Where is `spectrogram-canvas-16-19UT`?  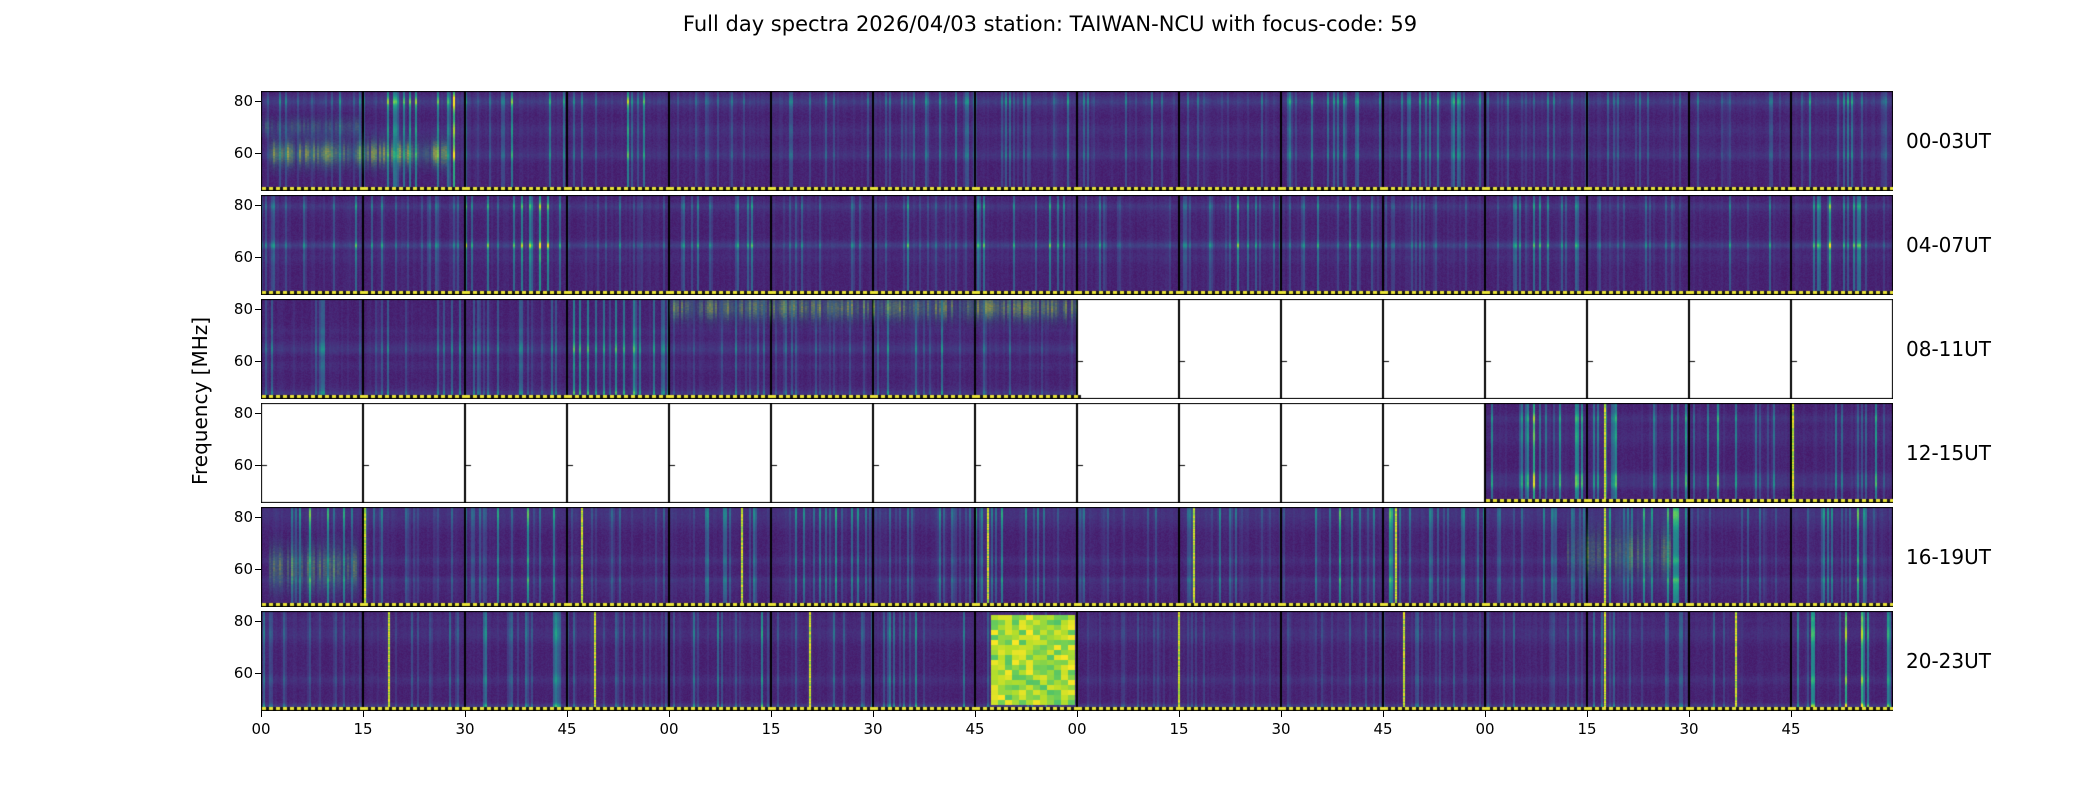 spectrogram-canvas-16-19UT is located at coordinates (1077, 557).